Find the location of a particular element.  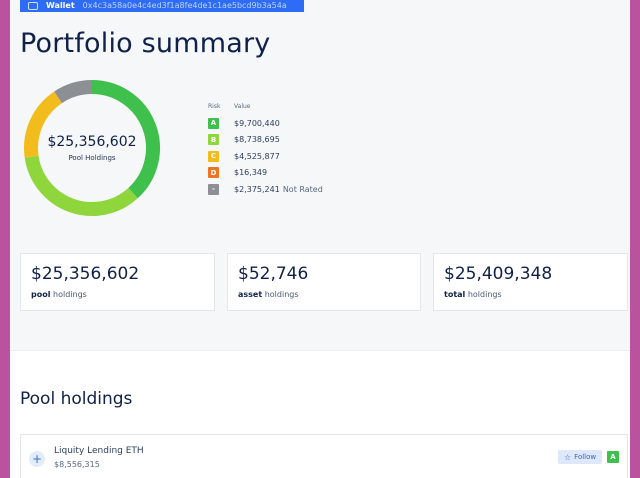

donut-segment-a is located at coordinates (125, 139).